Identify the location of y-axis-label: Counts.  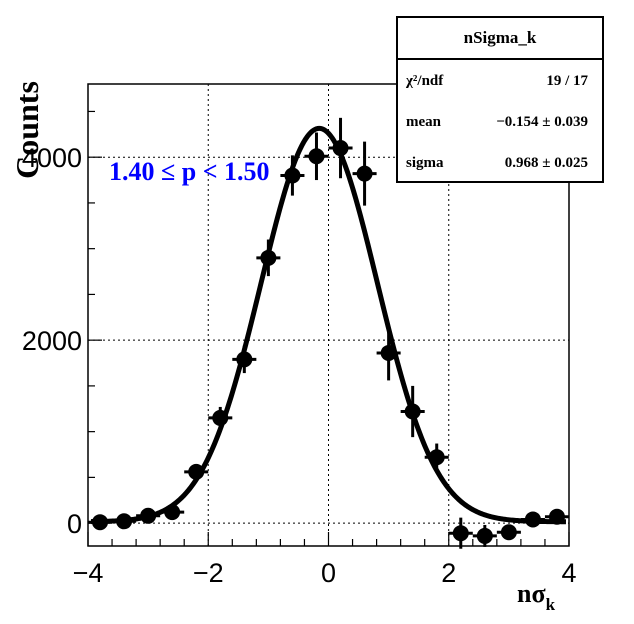
(27, 130).